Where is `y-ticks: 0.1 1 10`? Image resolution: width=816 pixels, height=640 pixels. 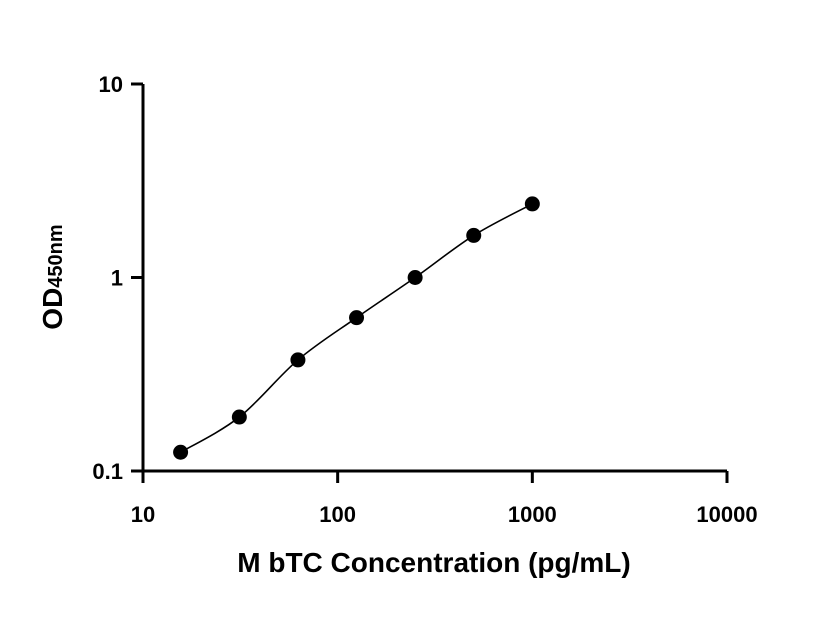
y-ticks: 0.1 1 10 is located at coordinates (117, 278).